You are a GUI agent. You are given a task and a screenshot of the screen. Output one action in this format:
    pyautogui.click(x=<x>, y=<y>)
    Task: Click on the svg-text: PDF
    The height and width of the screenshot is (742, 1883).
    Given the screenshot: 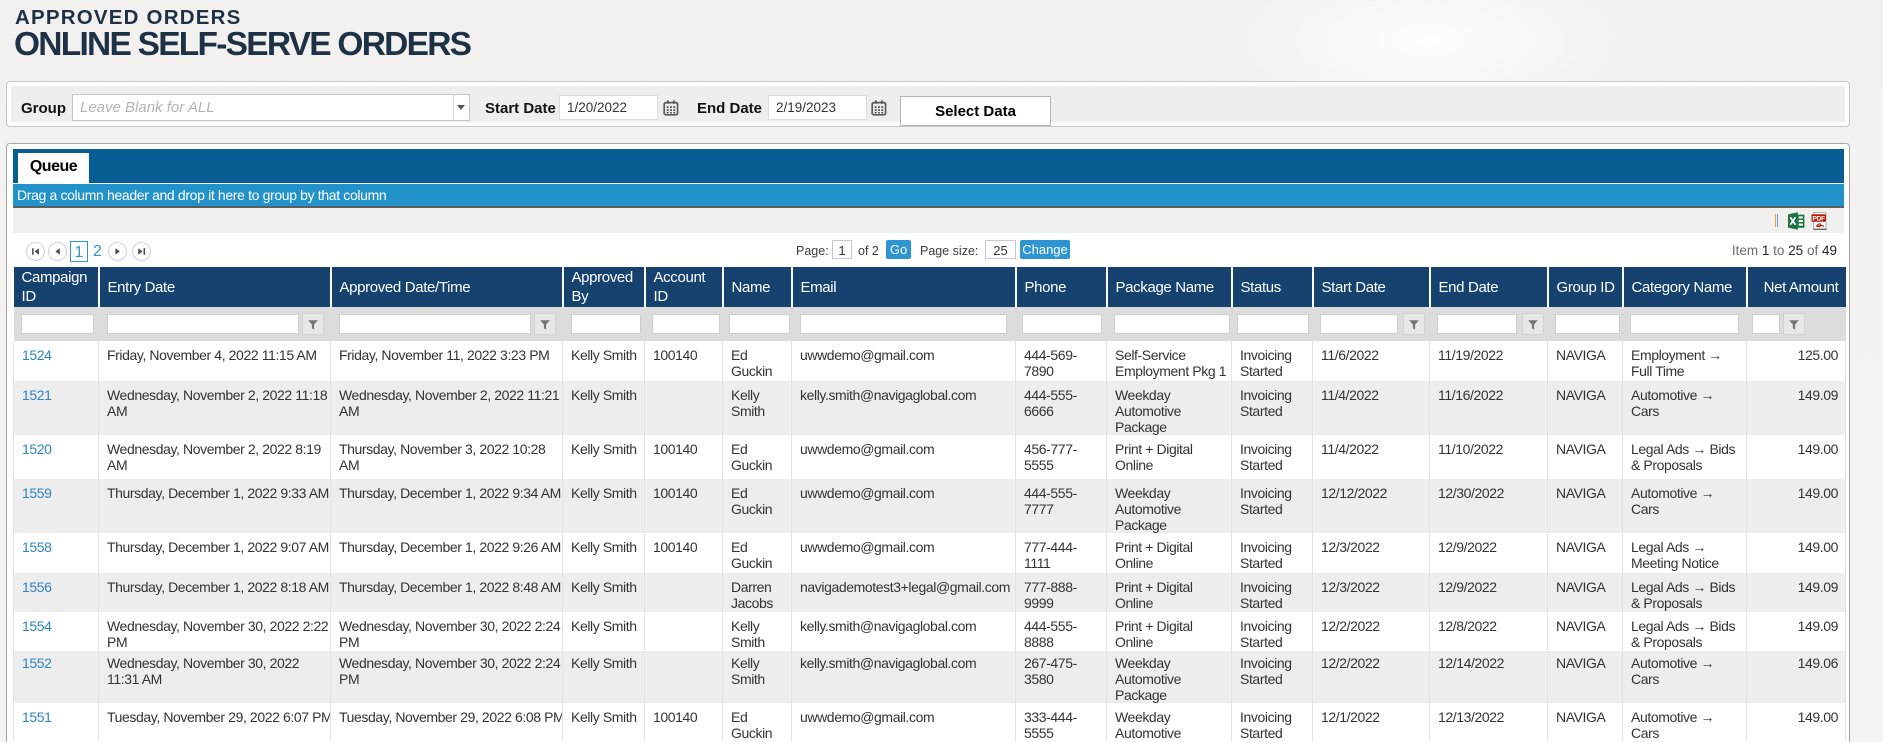 What is the action you would take?
    pyautogui.click(x=1818, y=218)
    